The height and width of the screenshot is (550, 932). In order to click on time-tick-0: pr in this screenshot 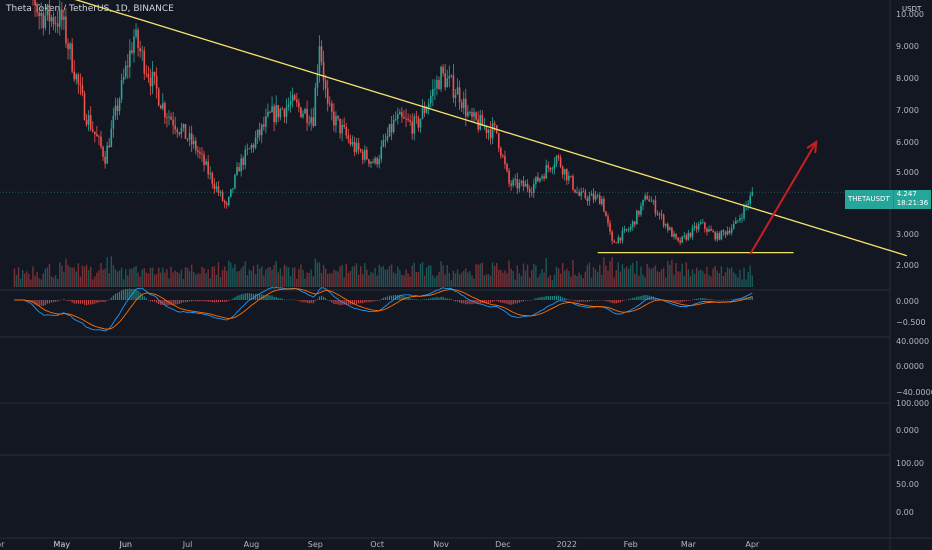, I will do `click(2, 544)`.